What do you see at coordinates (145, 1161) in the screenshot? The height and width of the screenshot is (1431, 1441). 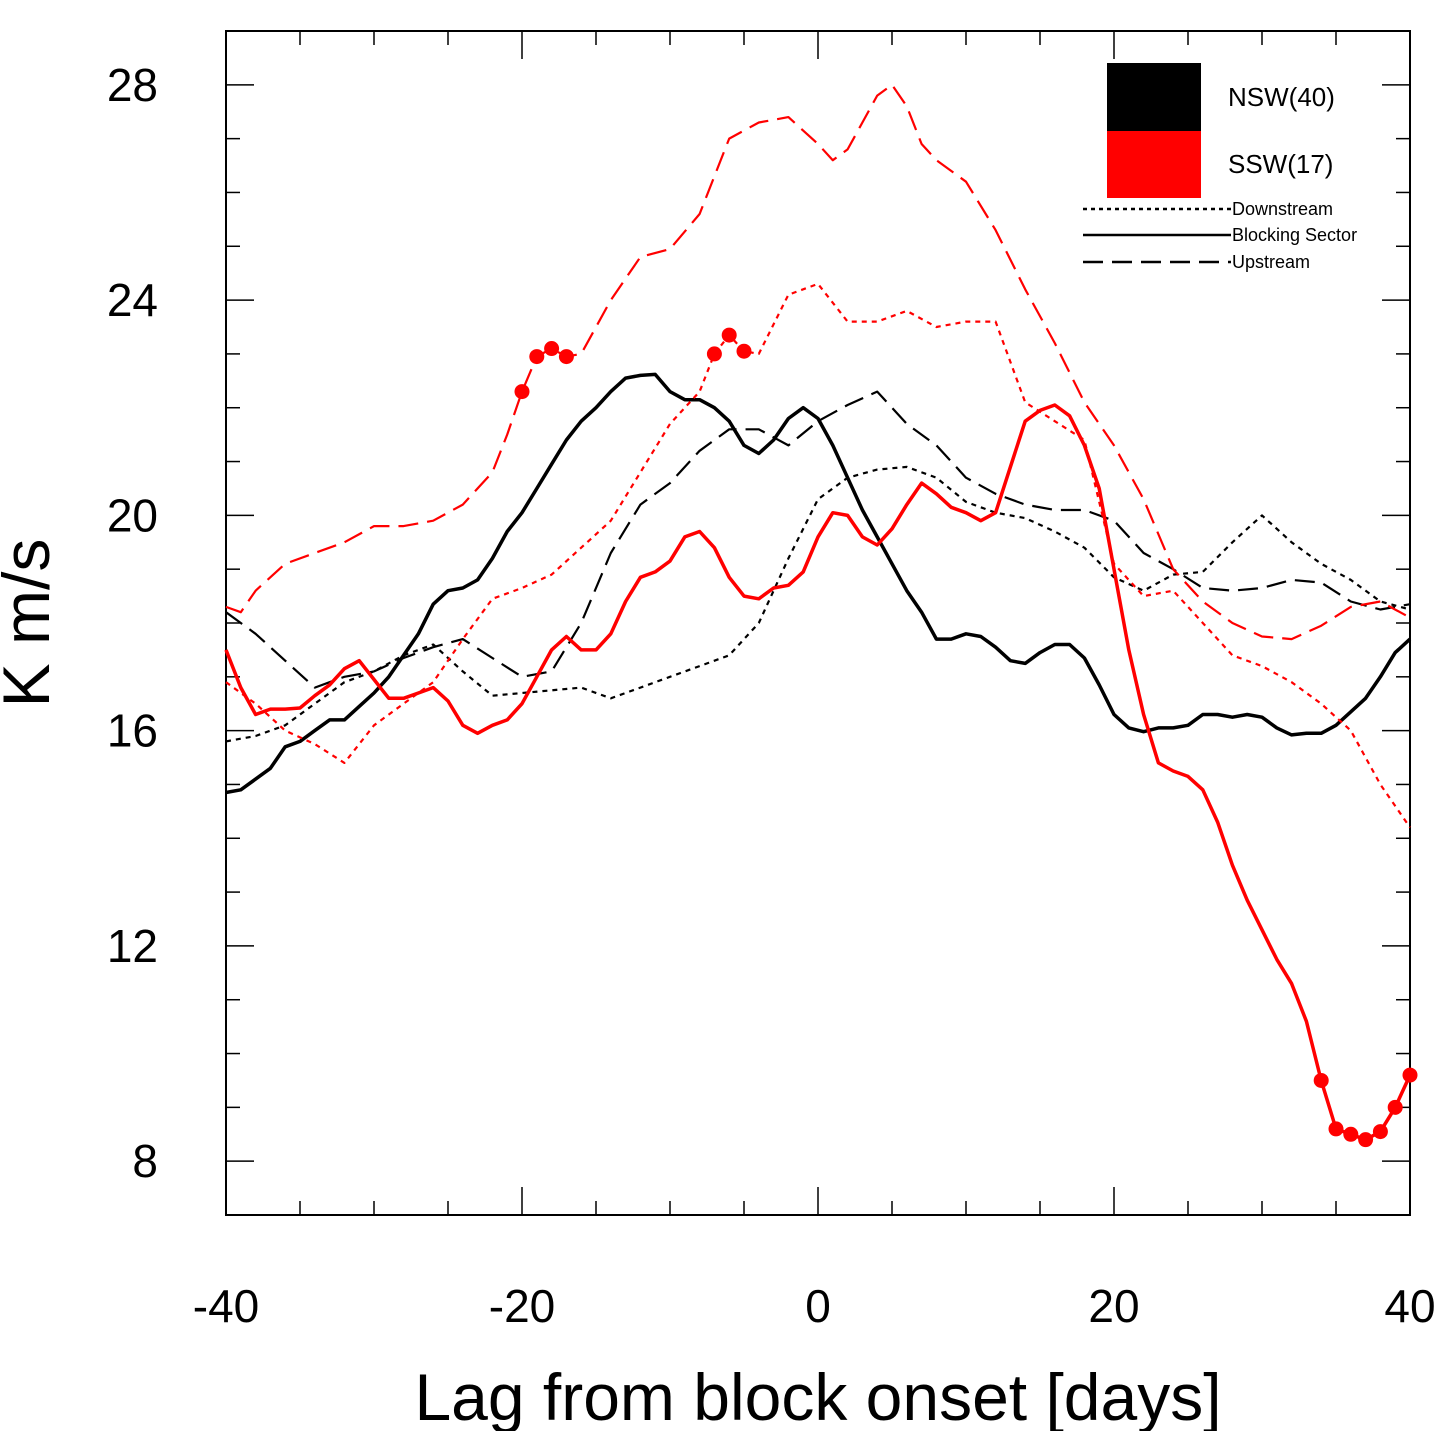 I see `y-tick-label: 8` at bounding box center [145, 1161].